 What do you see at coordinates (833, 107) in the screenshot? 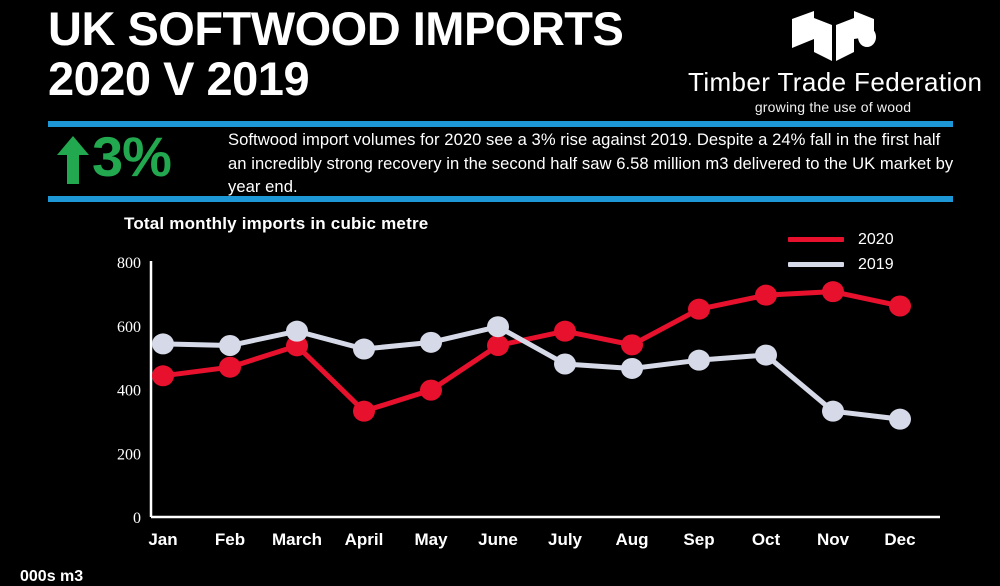
I see `brand-tagline: growing the use of wood` at bounding box center [833, 107].